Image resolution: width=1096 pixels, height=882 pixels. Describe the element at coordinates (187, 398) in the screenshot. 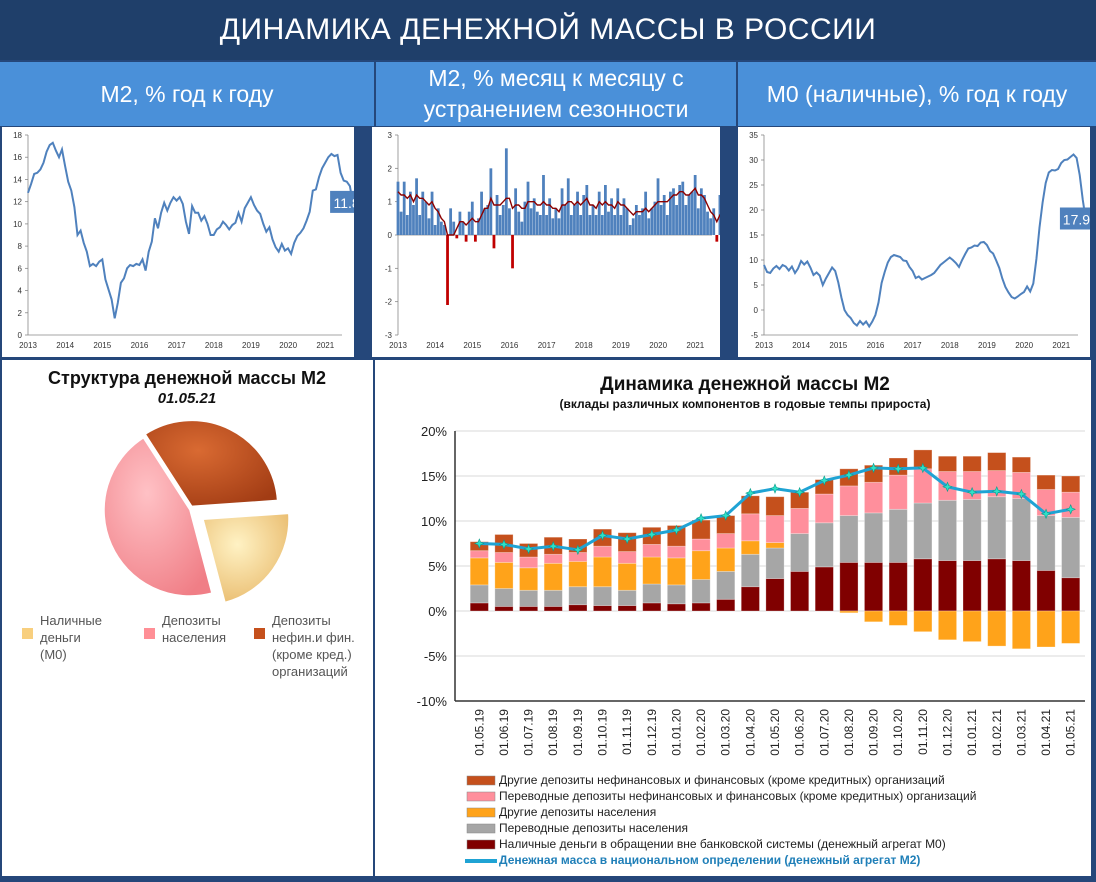

I see `pie-subtitle: 01.05.21` at that location.